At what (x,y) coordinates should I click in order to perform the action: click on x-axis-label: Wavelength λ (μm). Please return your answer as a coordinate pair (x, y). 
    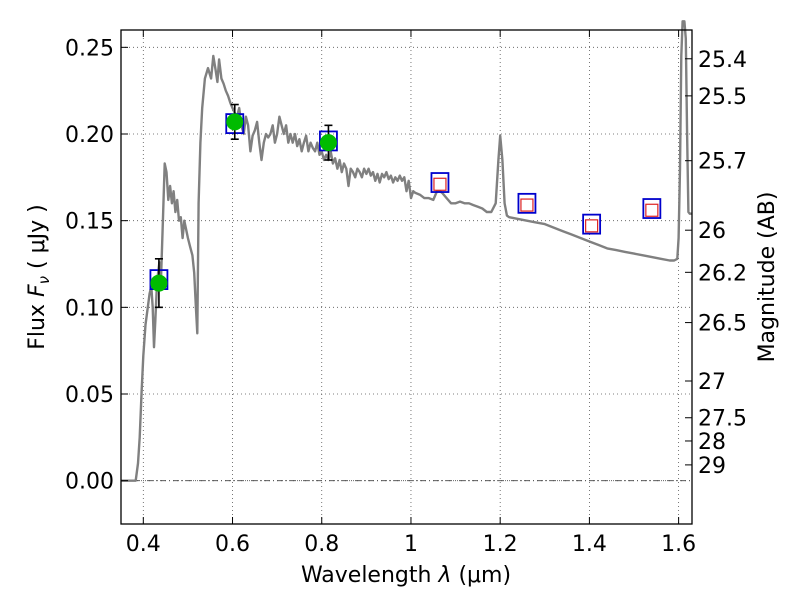
    Looking at the image, I should click on (406, 575).